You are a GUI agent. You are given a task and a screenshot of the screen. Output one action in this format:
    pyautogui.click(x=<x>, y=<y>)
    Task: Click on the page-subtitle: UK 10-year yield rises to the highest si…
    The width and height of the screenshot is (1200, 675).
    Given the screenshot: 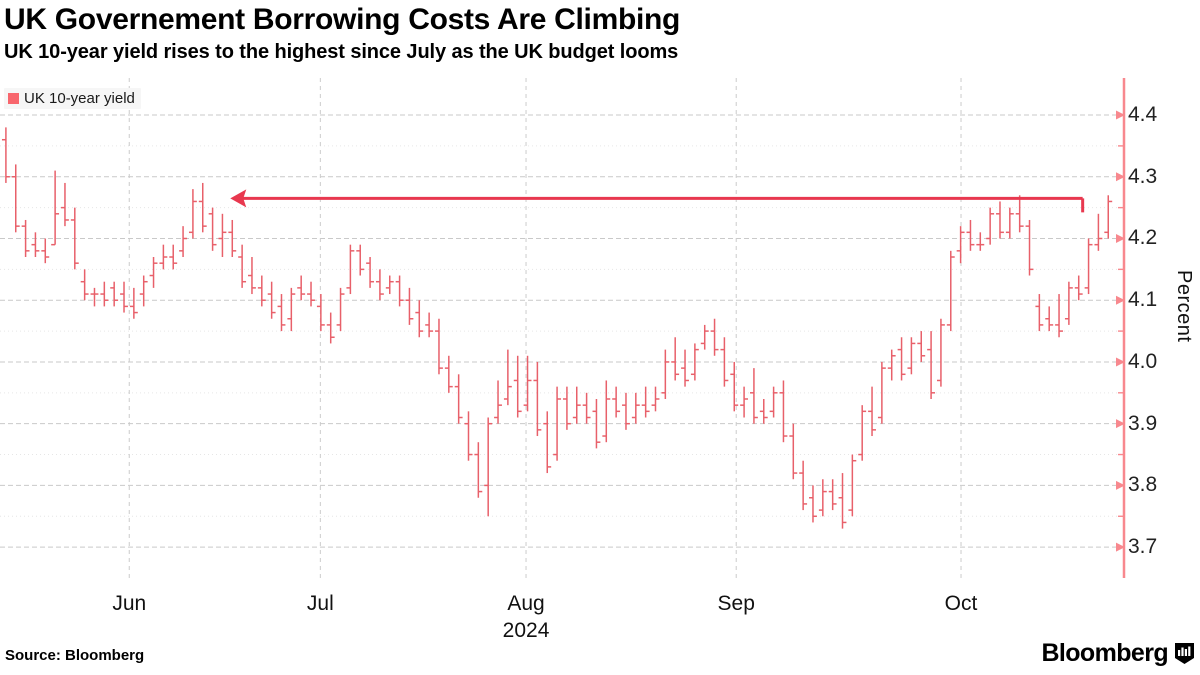 What is the action you would take?
    pyautogui.click(x=341, y=52)
    